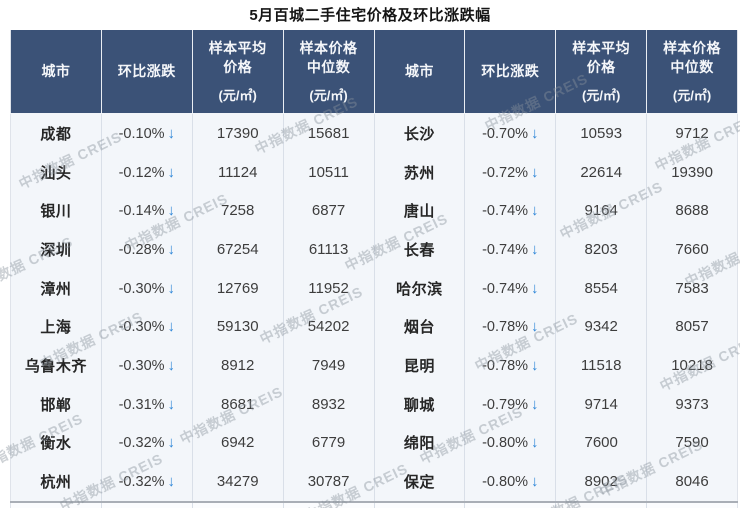 The height and width of the screenshot is (508, 740). I want to click on change-cell: -0.78% ↓, so click(510, 327).